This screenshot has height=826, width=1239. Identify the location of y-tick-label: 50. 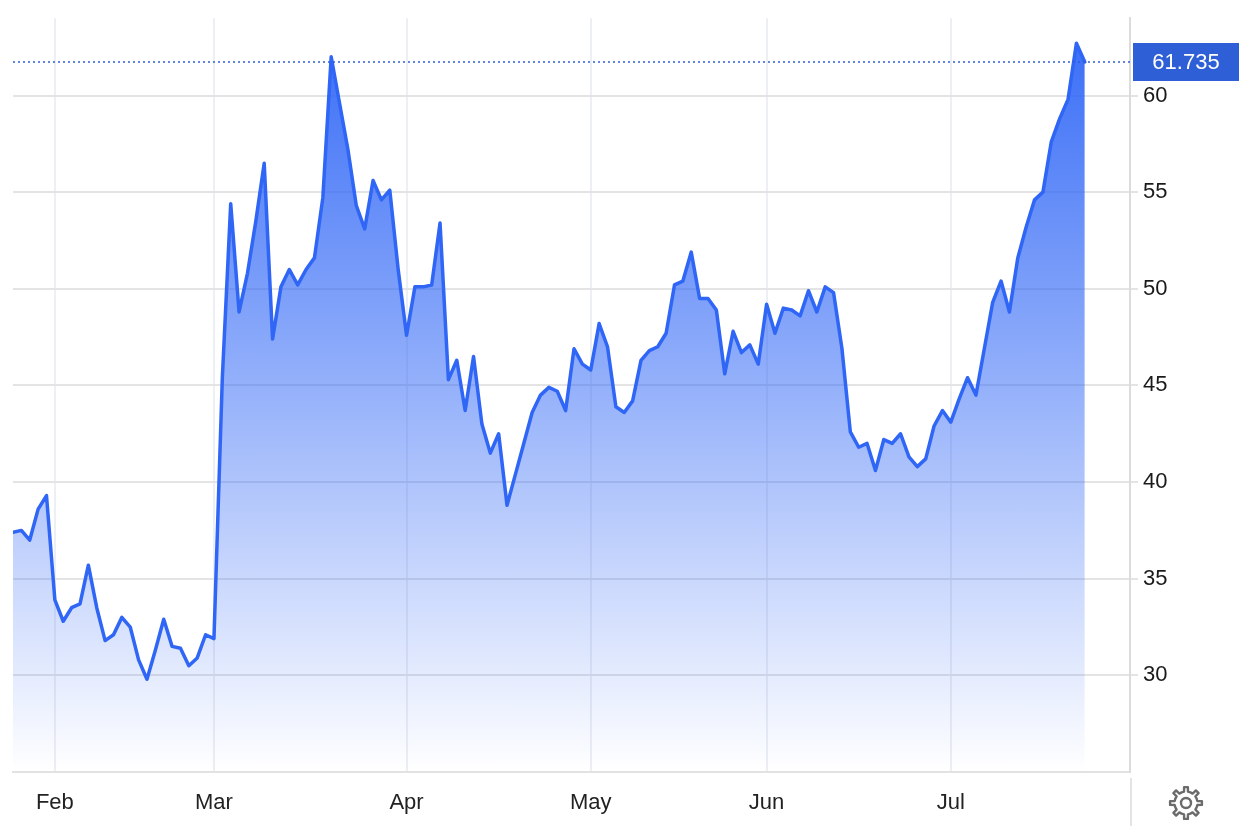
(1155, 287).